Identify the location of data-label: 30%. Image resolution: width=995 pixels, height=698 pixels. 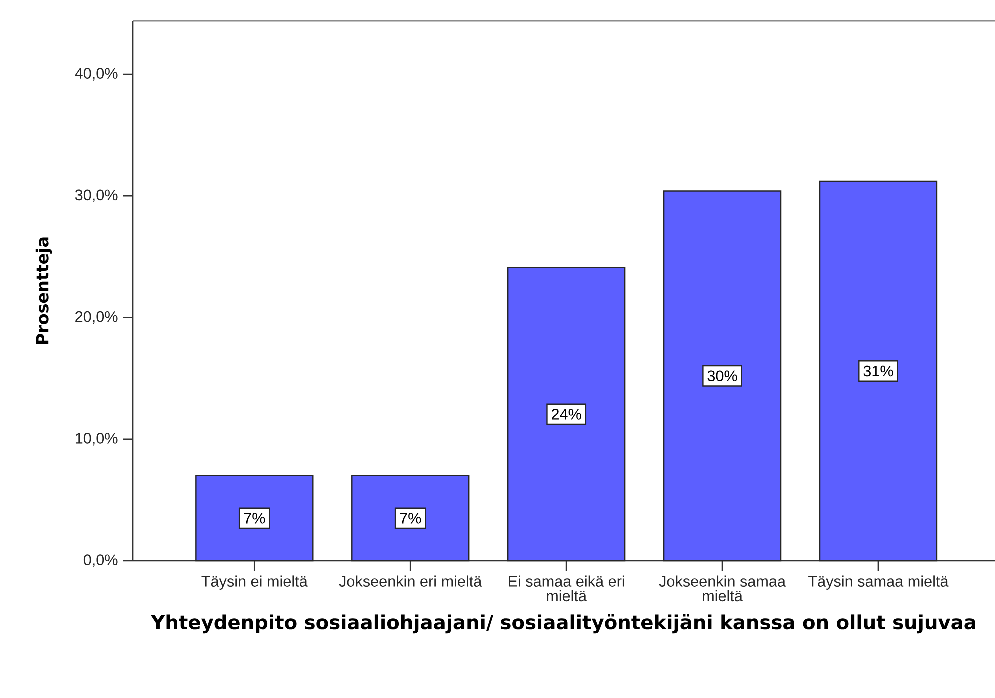
(723, 376).